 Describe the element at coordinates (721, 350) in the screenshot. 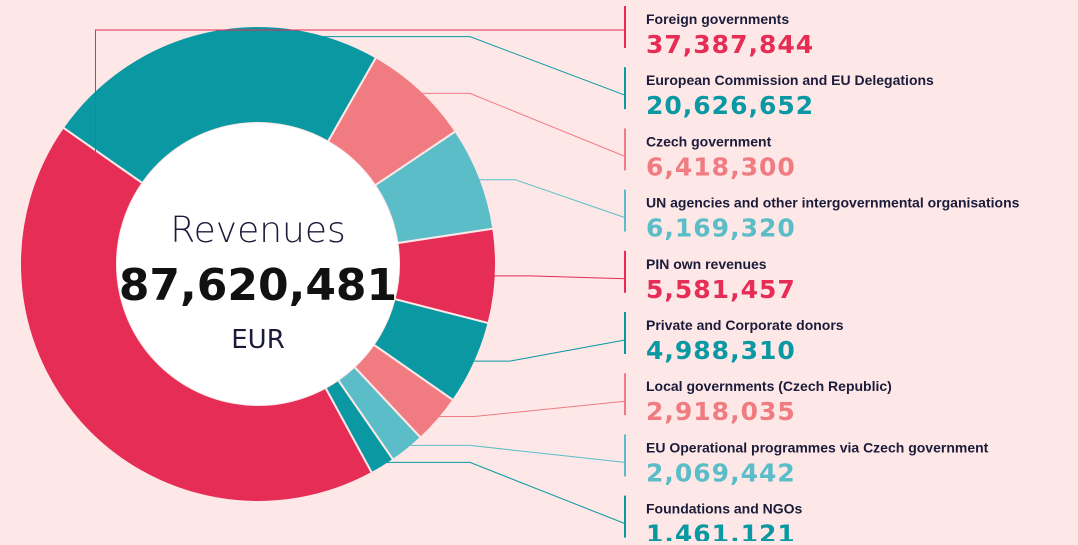

I see `value-label: 4,988,310` at that location.